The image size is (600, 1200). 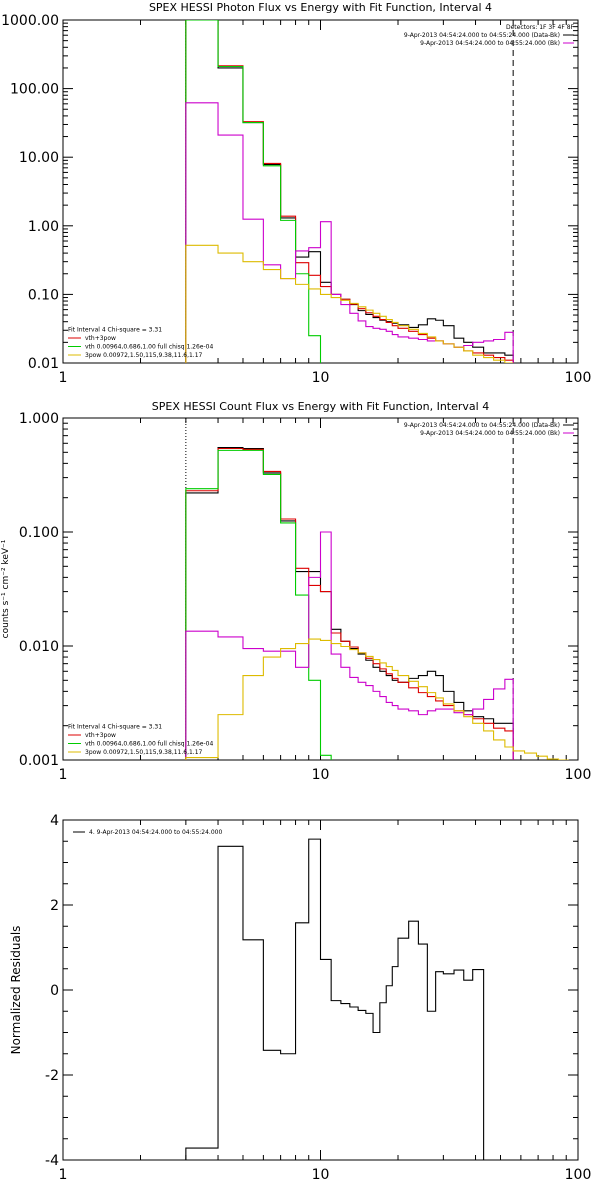 I want to click on series-layer, so click(x=335, y=999).